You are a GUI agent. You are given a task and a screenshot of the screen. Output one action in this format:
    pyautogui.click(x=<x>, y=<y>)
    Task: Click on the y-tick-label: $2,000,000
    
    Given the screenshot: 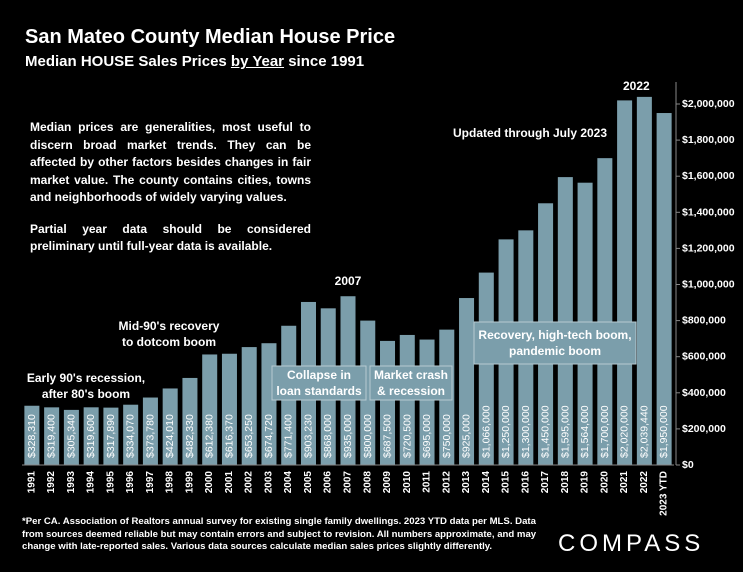 What is the action you would take?
    pyautogui.click(x=708, y=104)
    